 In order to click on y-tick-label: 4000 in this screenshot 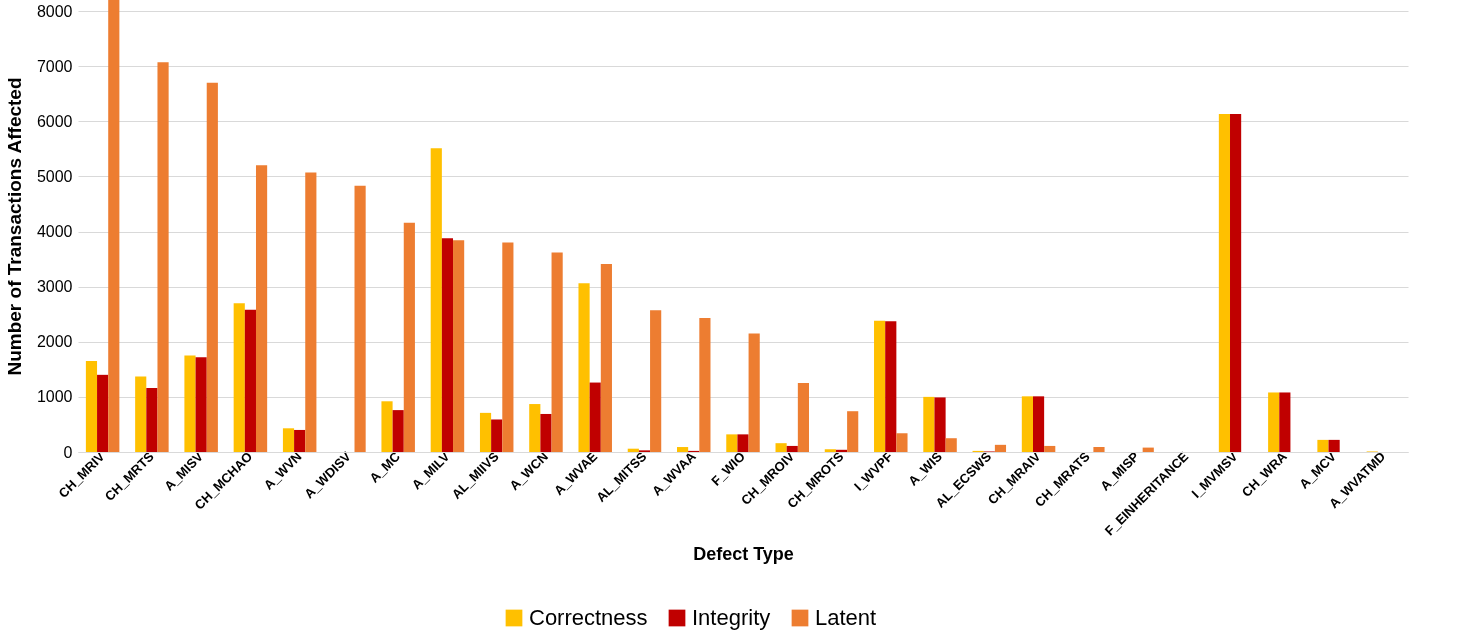, I will do `click(54, 232)`.